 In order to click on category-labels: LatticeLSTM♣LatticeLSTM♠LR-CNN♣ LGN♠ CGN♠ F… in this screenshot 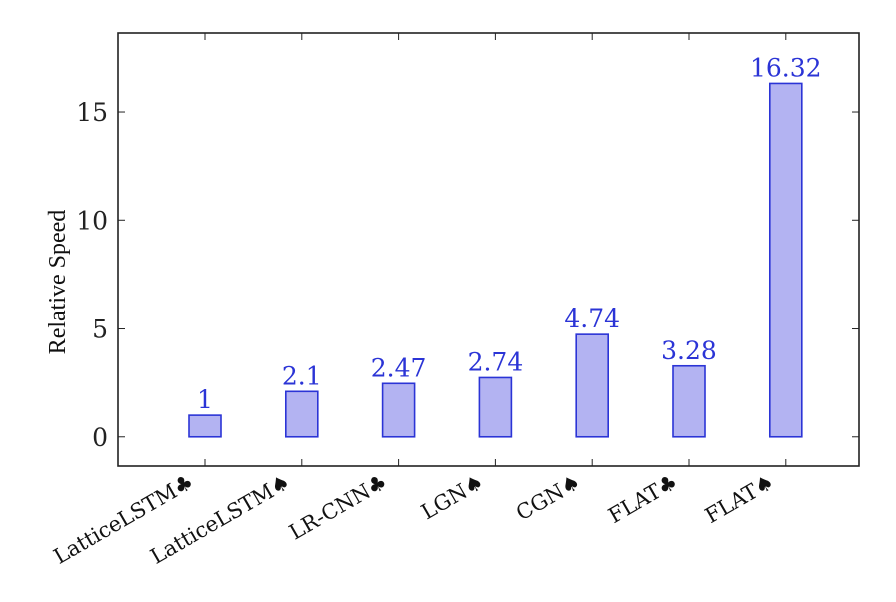, I will do `click(414, 519)`.